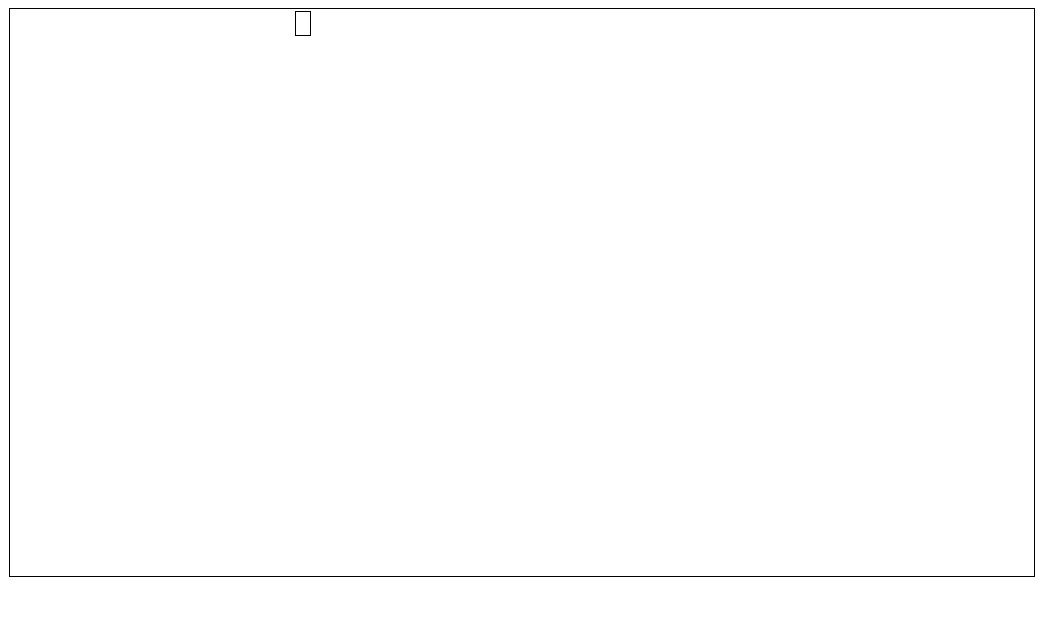 The image size is (1044, 633). Describe the element at coordinates (522, 596) in the screenshot. I see `colorbar` at that location.